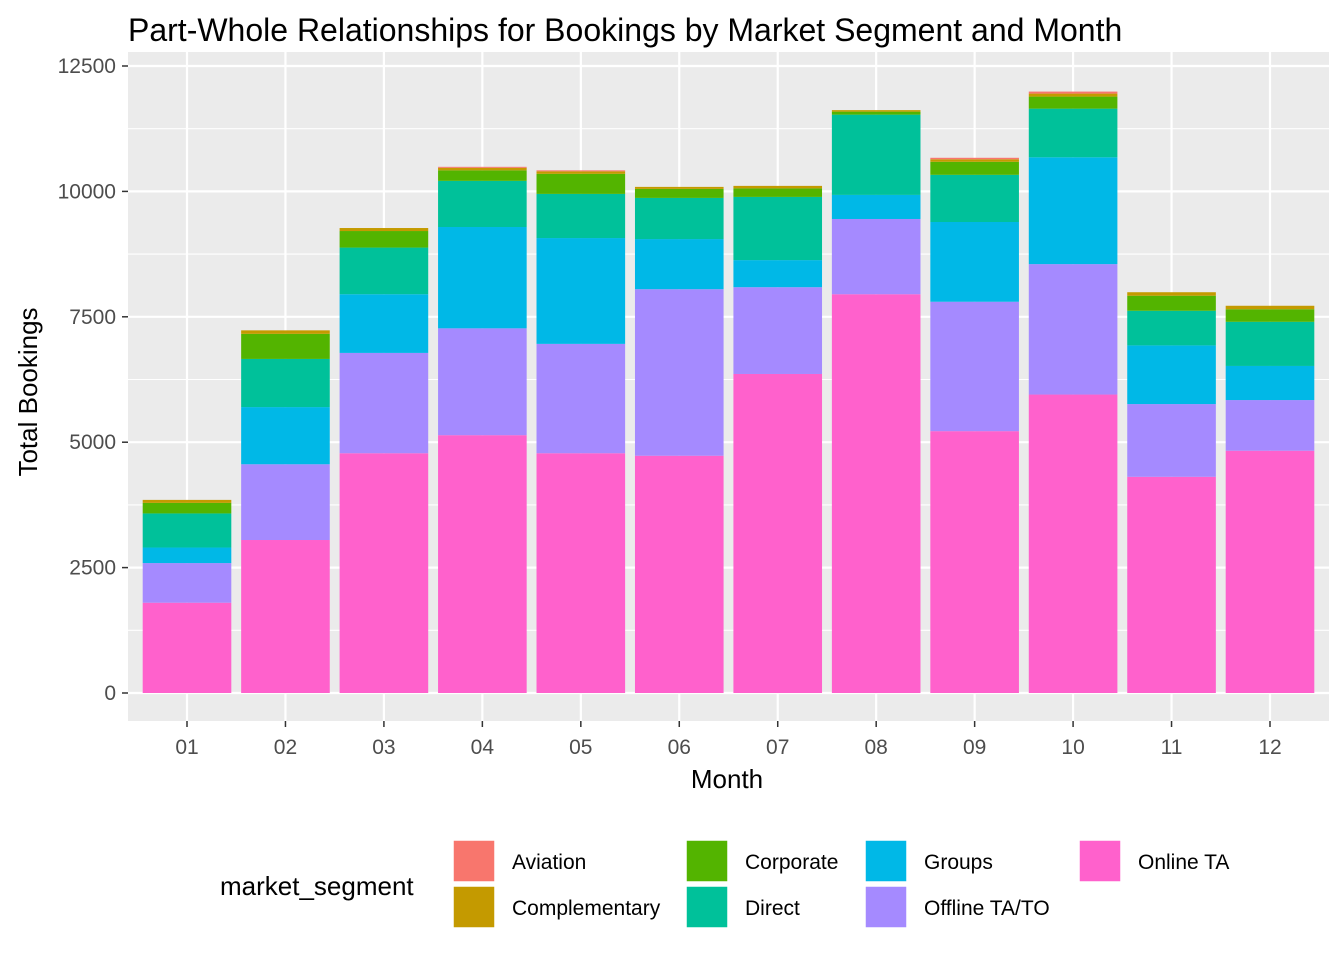 The width and height of the screenshot is (1344, 960). What do you see at coordinates (92, 568) in the screenshot?
I see `y-tick-label: 2500` at bounding box center [92, 568].